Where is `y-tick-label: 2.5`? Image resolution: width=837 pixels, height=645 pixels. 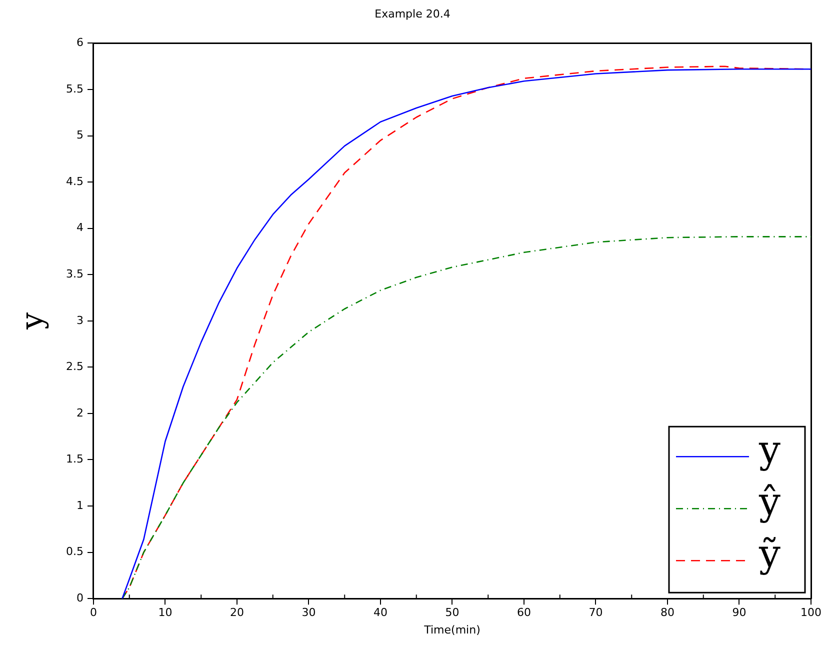 y-tick-label: 2.5 is located at coordinates (75, 367).